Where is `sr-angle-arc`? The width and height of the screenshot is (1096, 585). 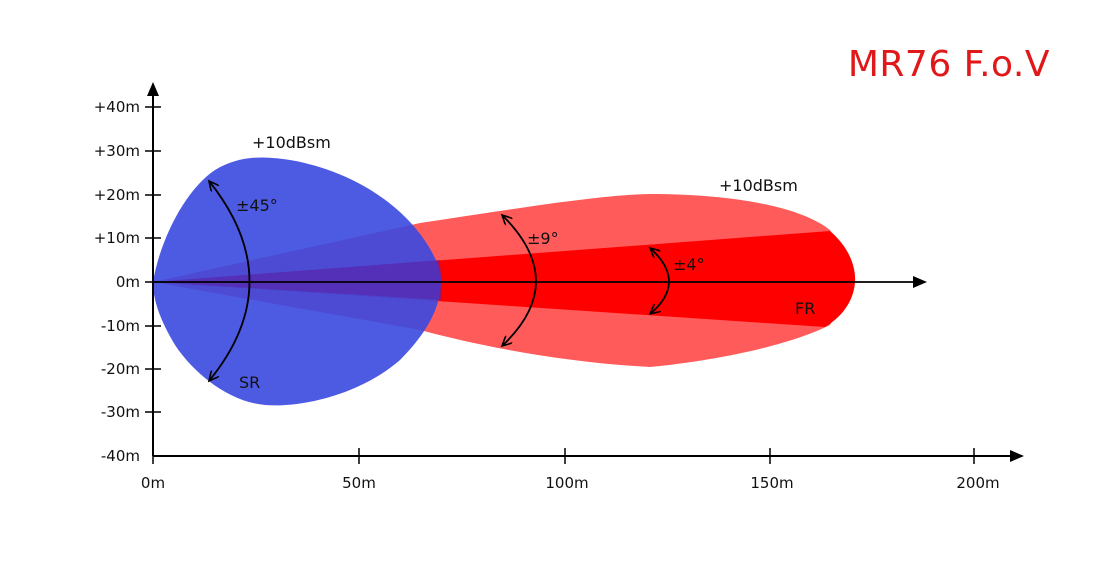
sr-angle-arc is located at coordinates (230, 281).